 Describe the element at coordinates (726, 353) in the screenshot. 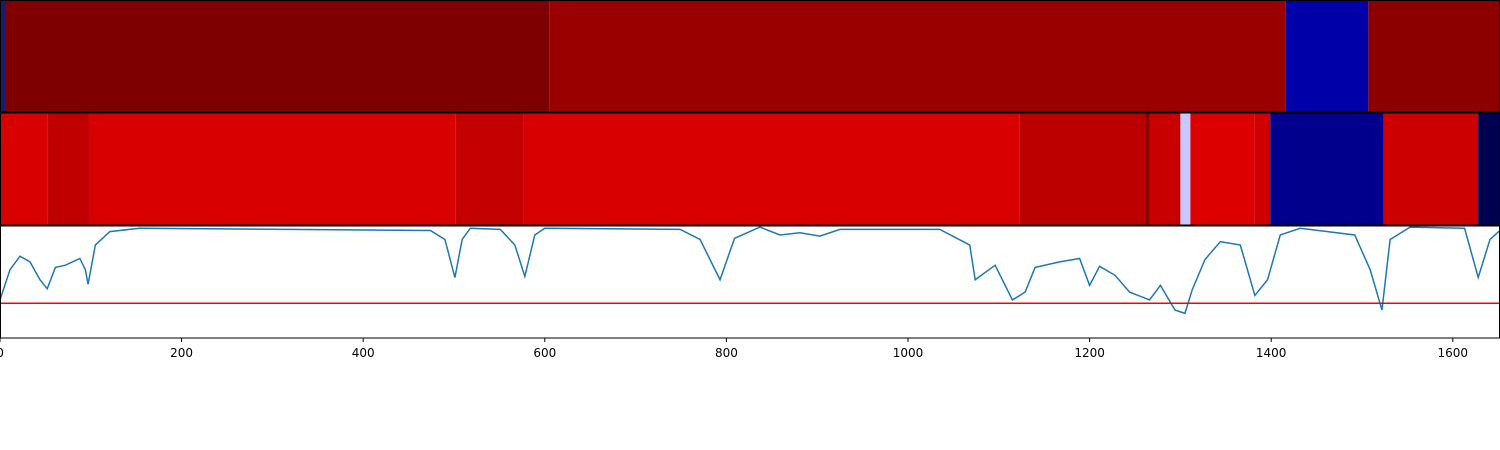

I see `x-tick-label: 800` at that location.